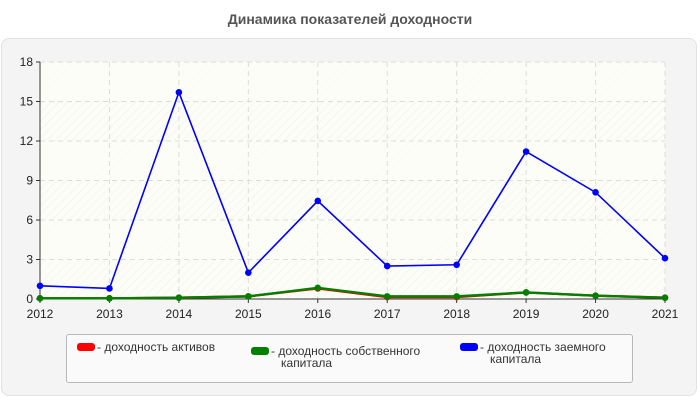 The image size is (700, 400). What do you see at coordinates (346, 351) in the screenshot?
I see `legend-label: - доходность собственного` at bounding box center [346, 351].